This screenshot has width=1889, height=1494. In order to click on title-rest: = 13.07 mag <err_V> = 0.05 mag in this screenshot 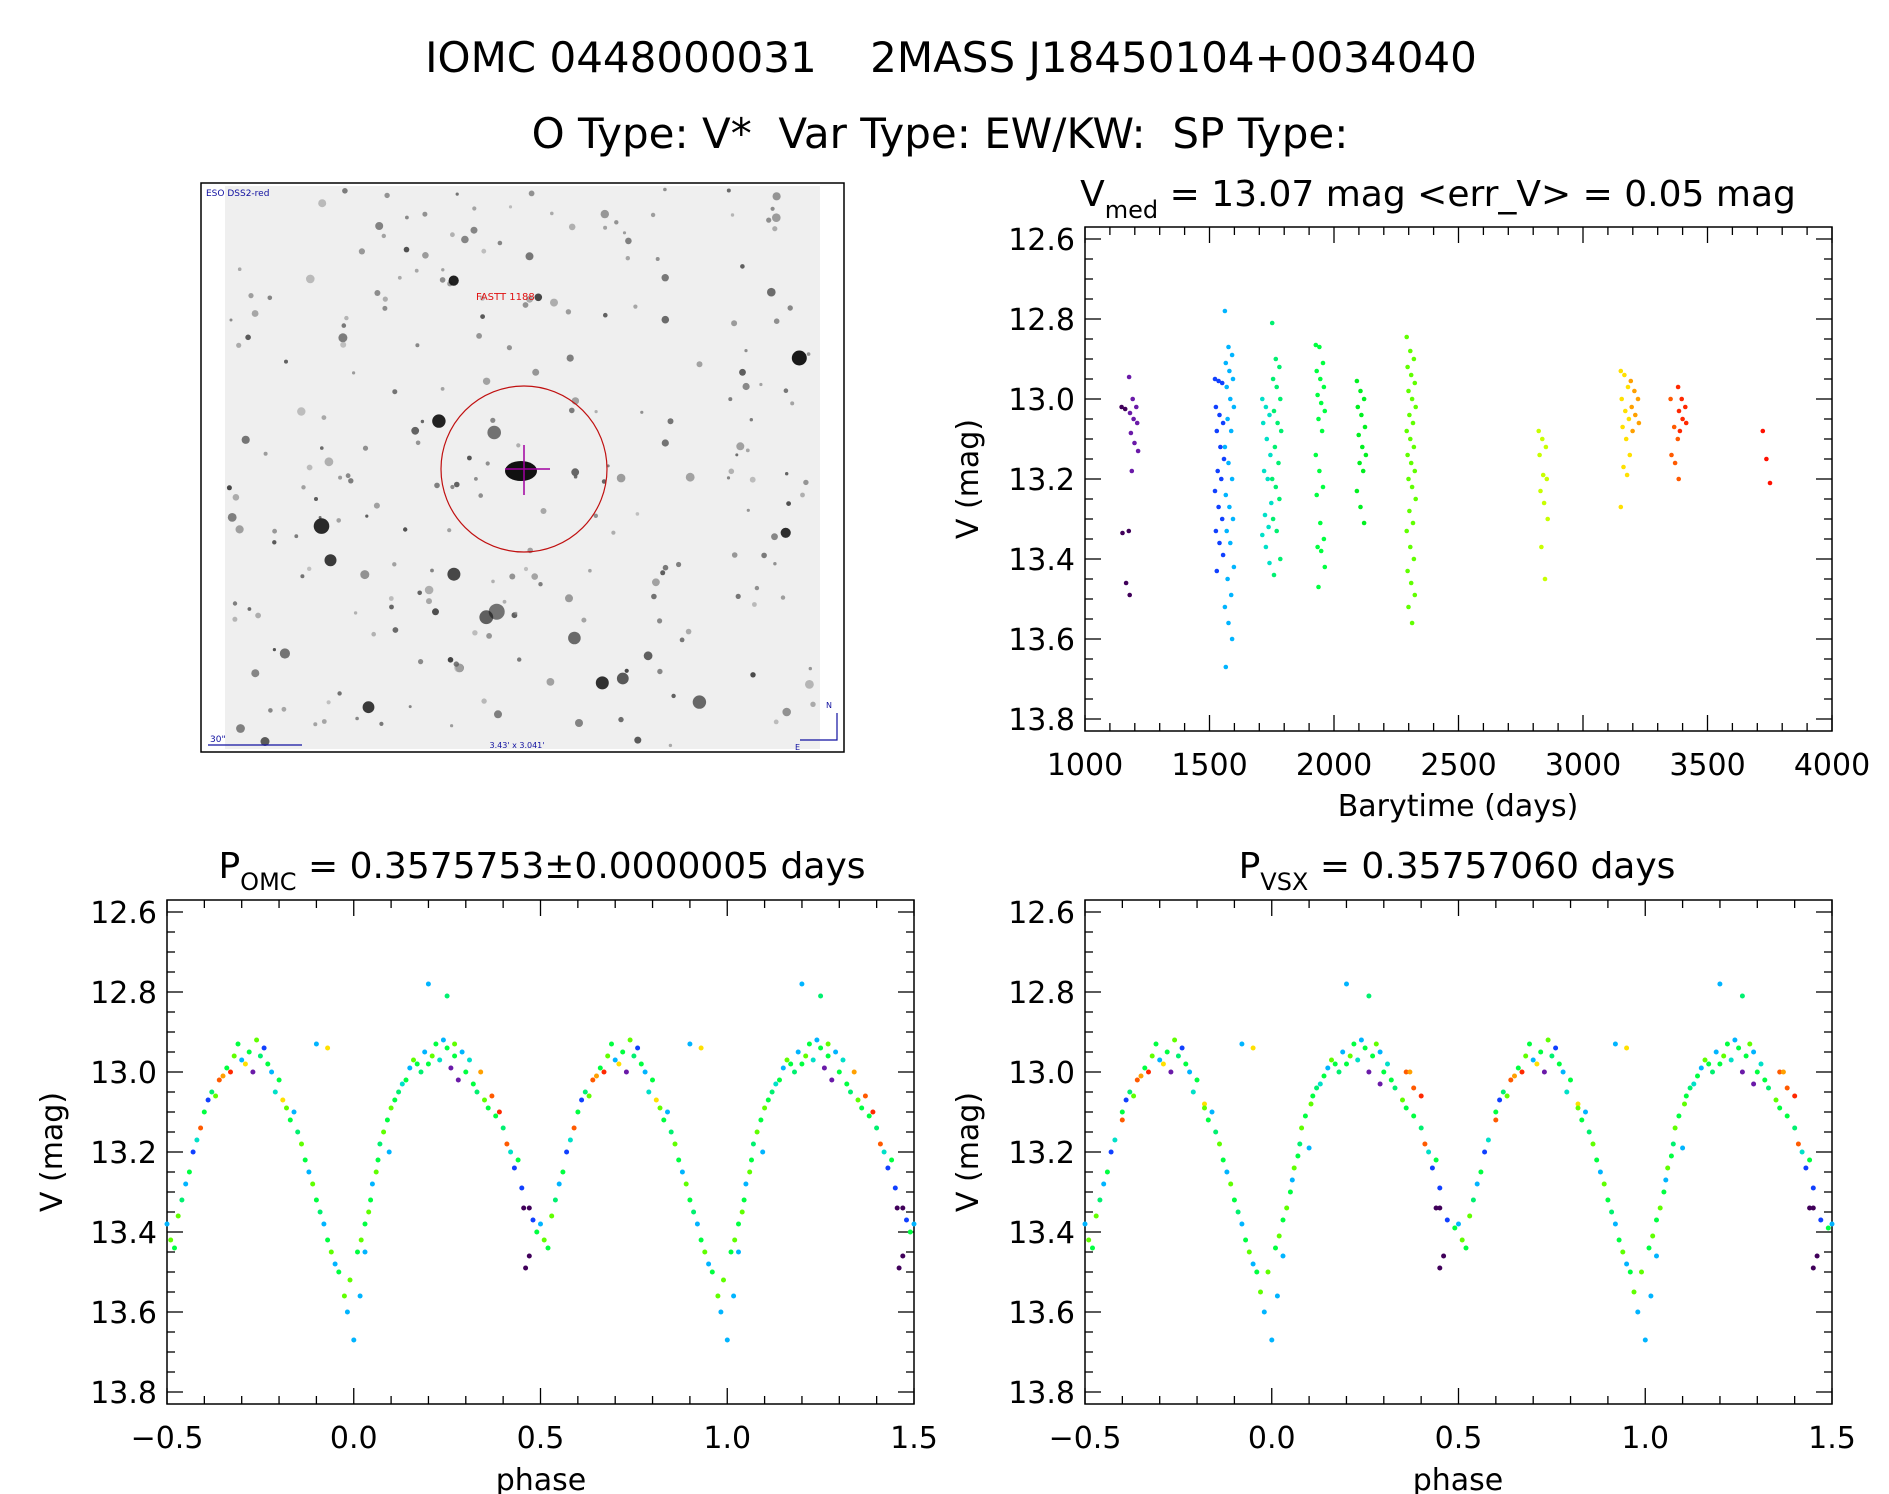, I will do `click(1477, 194)`.